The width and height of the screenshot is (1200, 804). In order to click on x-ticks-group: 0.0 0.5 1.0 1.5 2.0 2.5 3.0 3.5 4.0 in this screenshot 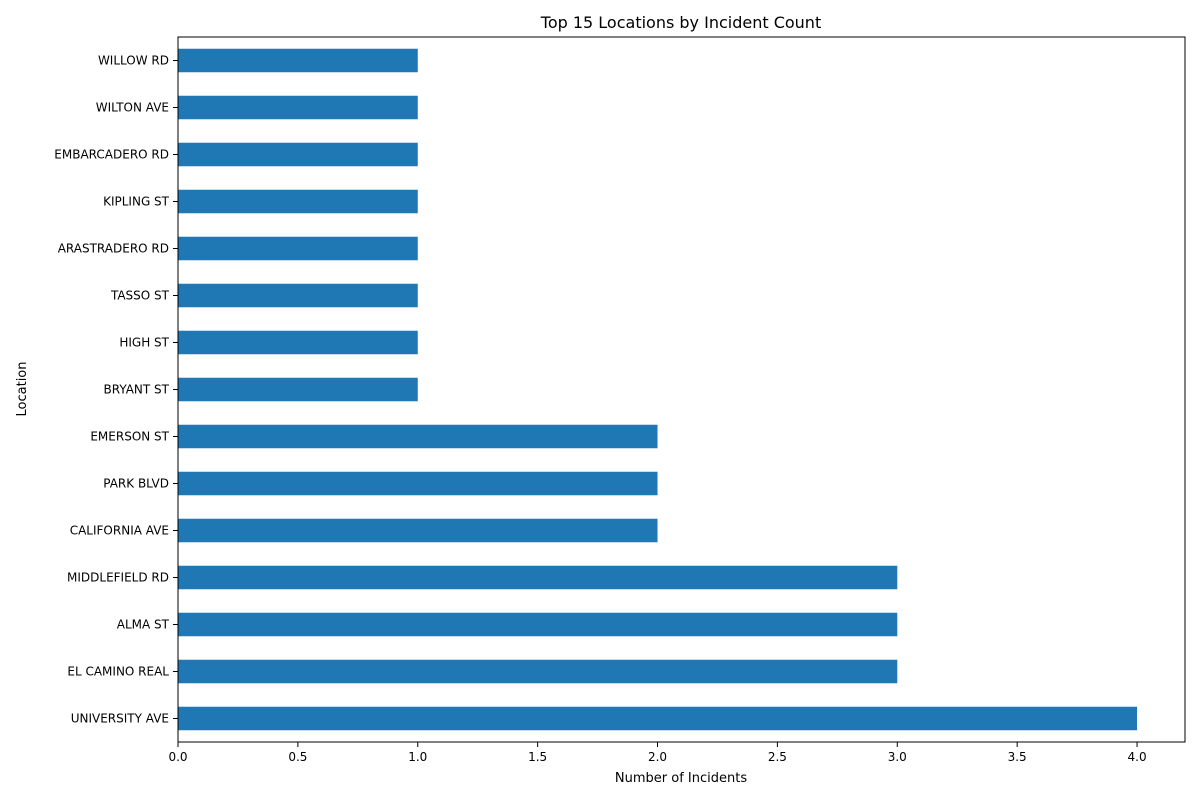, I will do `click(657, 753)`.